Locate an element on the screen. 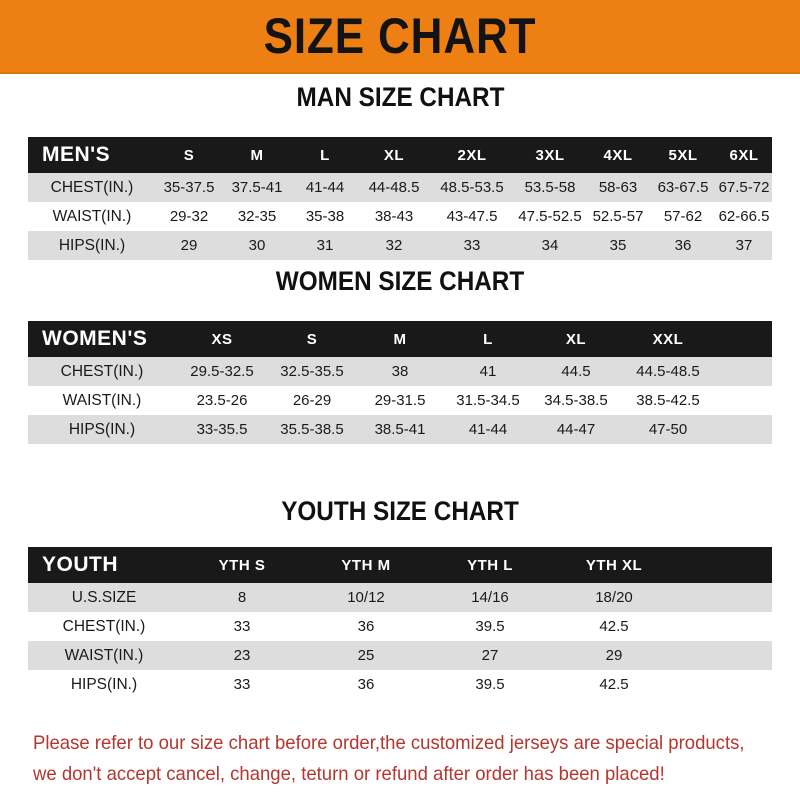  youth-cell: 36 is located at coordinates (366, 684).